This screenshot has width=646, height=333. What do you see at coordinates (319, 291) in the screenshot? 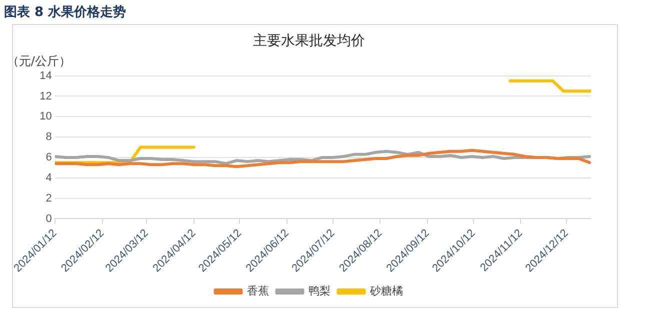
I see `legend-label: 鸭梨` at bounding box center [319, 291].